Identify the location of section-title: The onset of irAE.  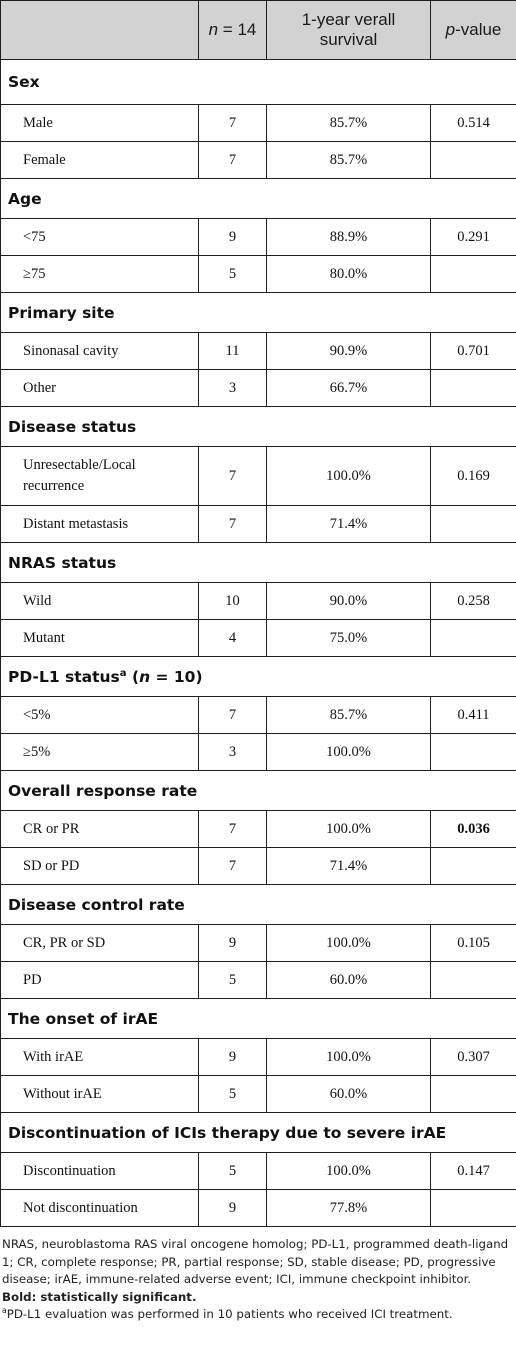
(258, 1018).